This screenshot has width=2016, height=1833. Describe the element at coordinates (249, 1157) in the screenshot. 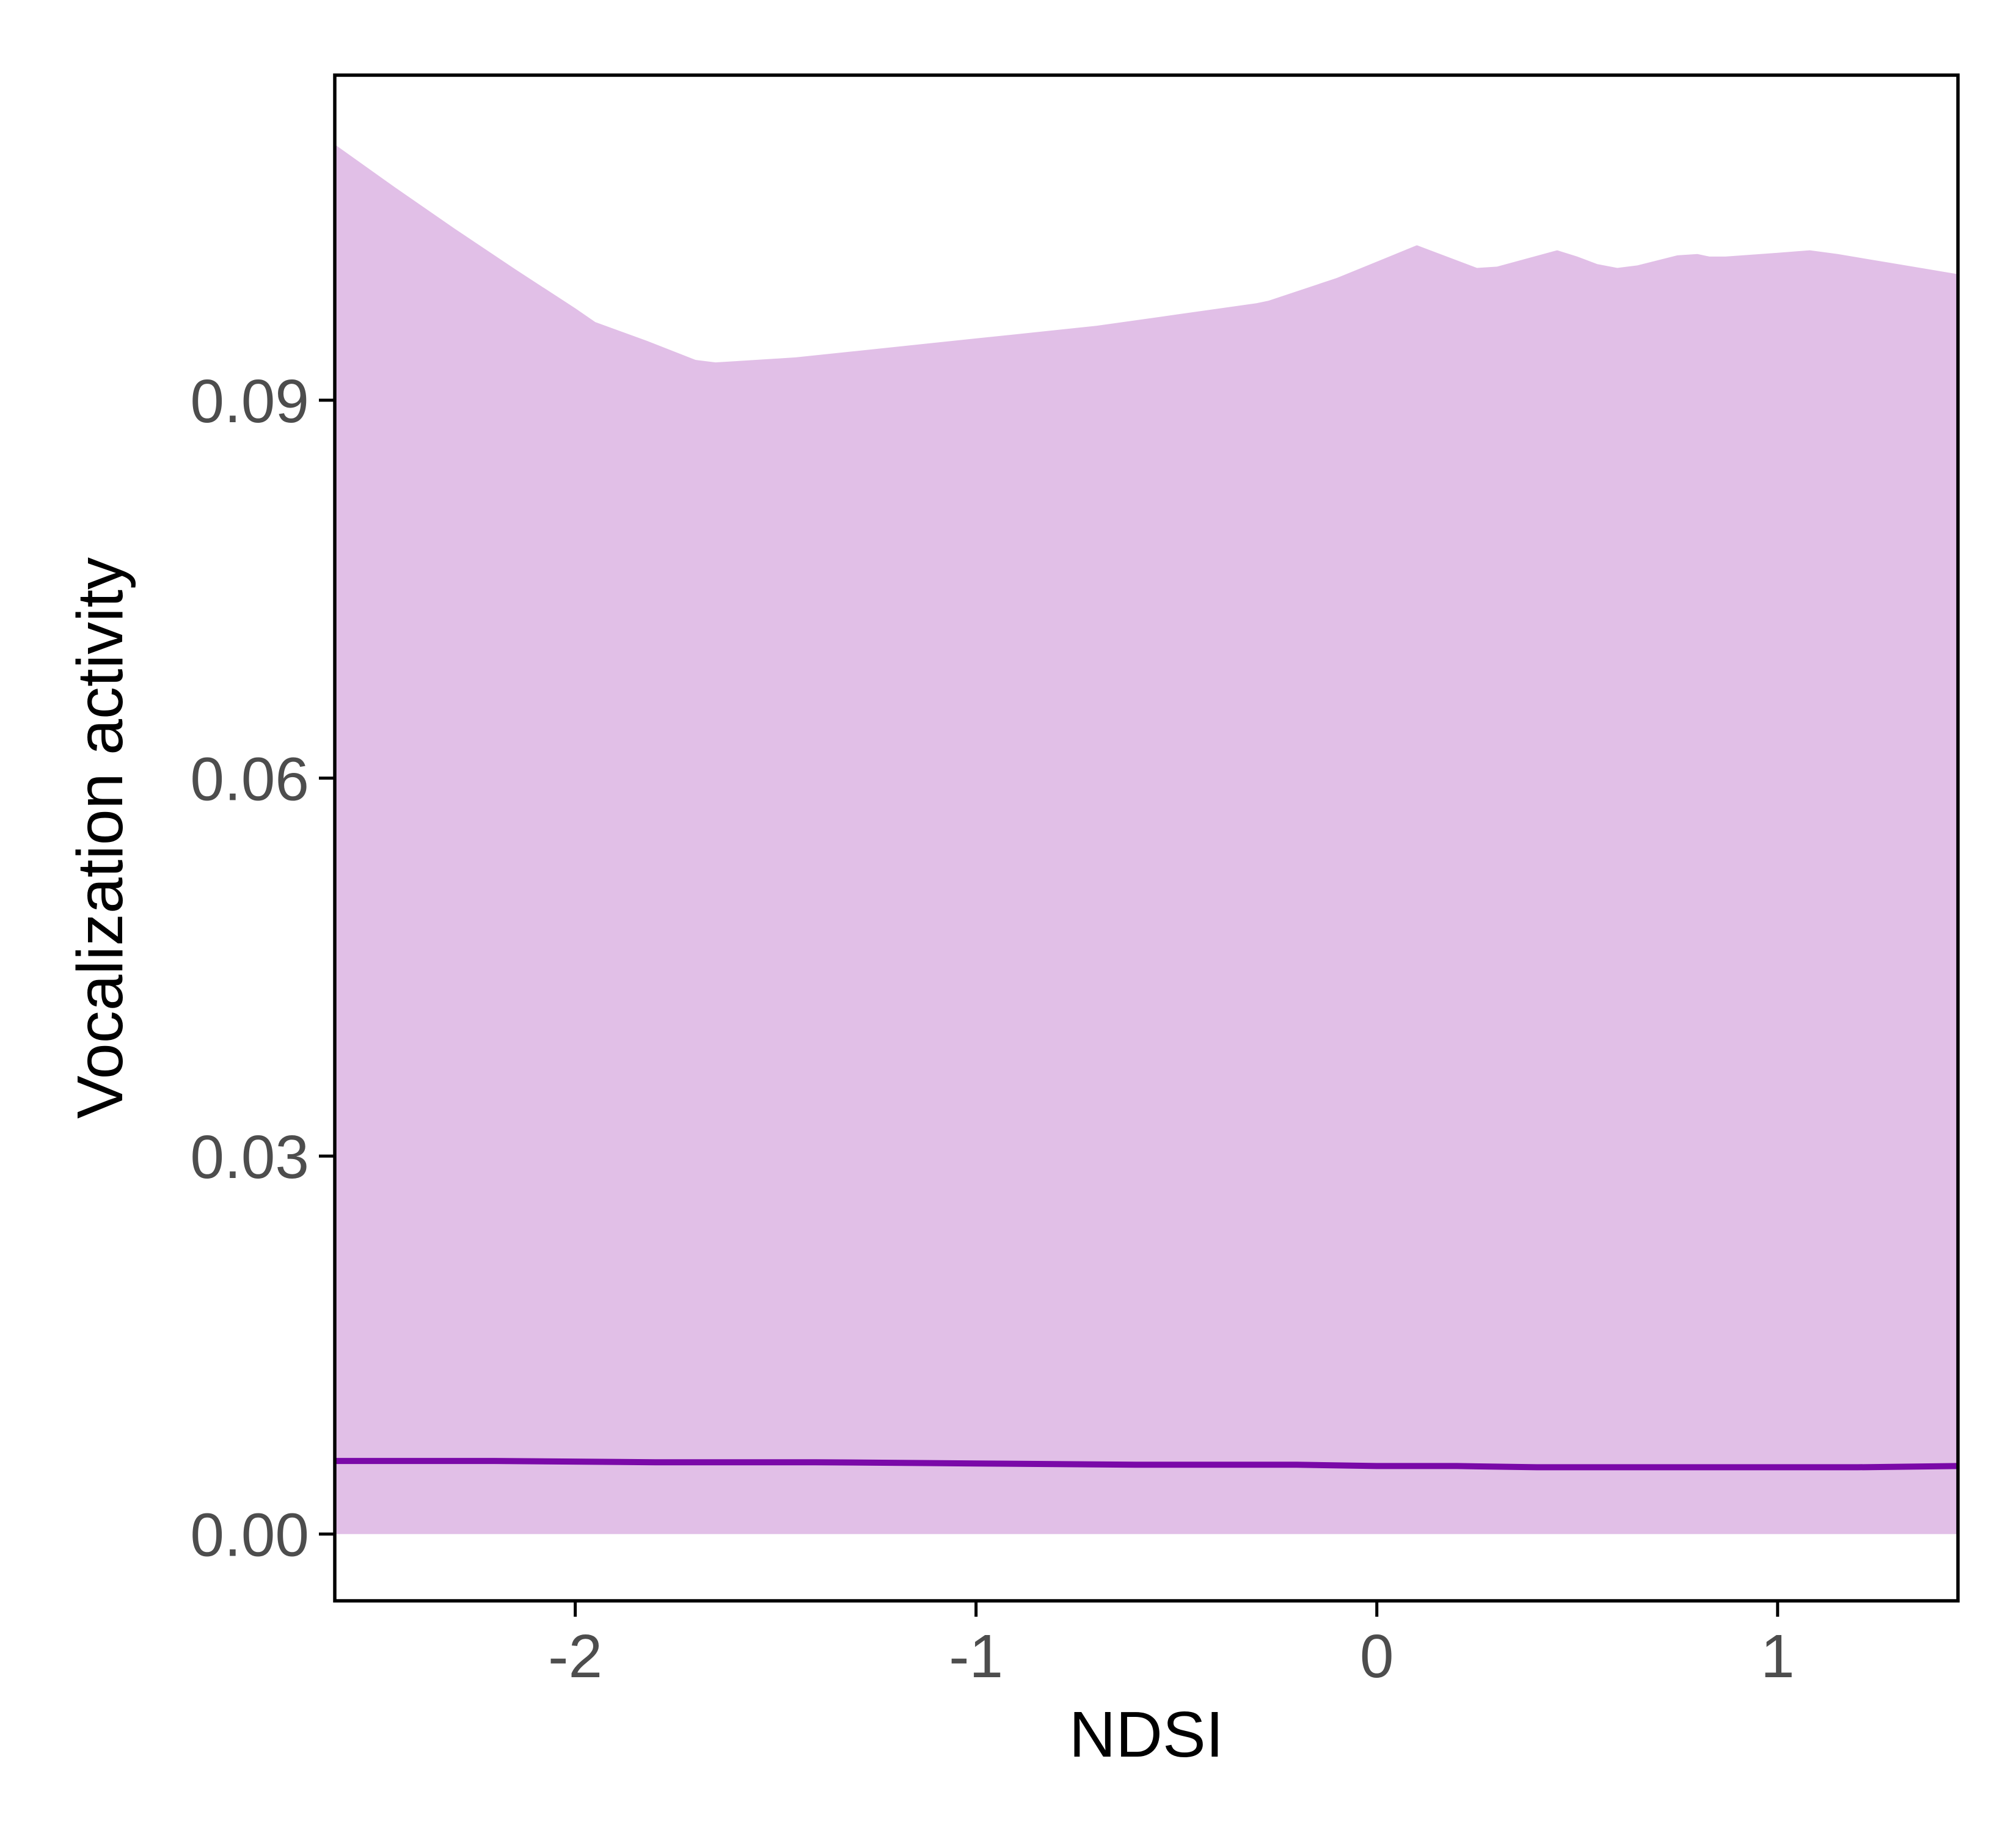

I see `y-tick-label: 0.03` at that location.